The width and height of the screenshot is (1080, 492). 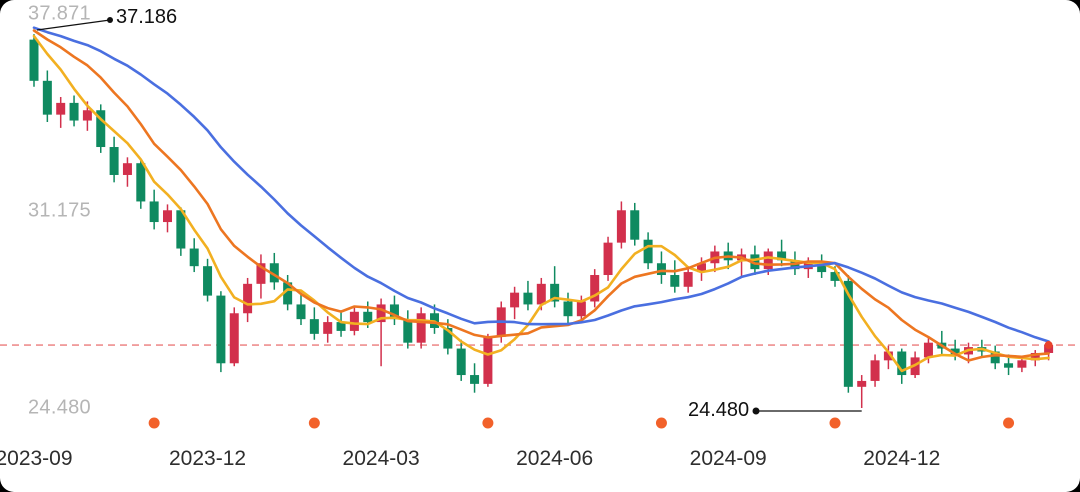 What do you see at coordinates (902, 458) in the screenshot?
I see `x-axis-tick-2024-12: 2024-12` at bounding box center [902, 458].